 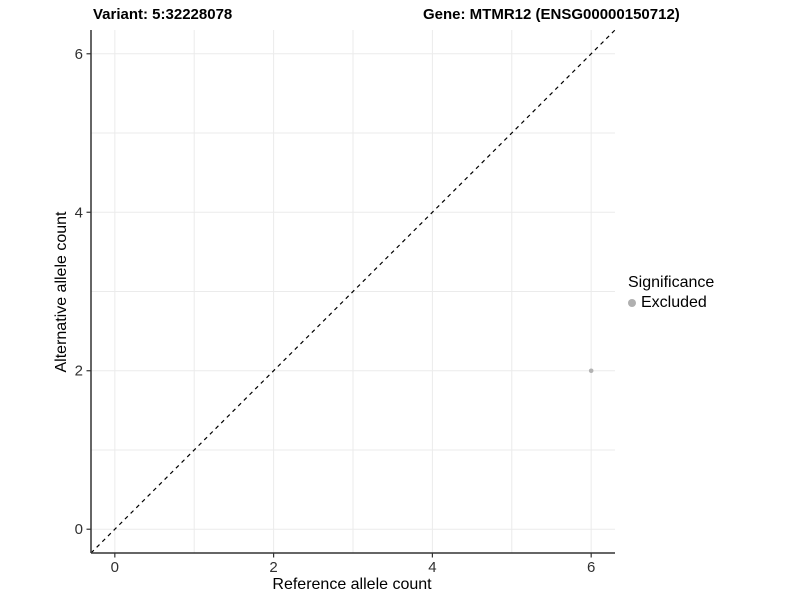 What do you see at coordinates (61, 292) in the screenshot?
I see `y-axis-title: Alternative allele count` at bounding box center [61, 292].